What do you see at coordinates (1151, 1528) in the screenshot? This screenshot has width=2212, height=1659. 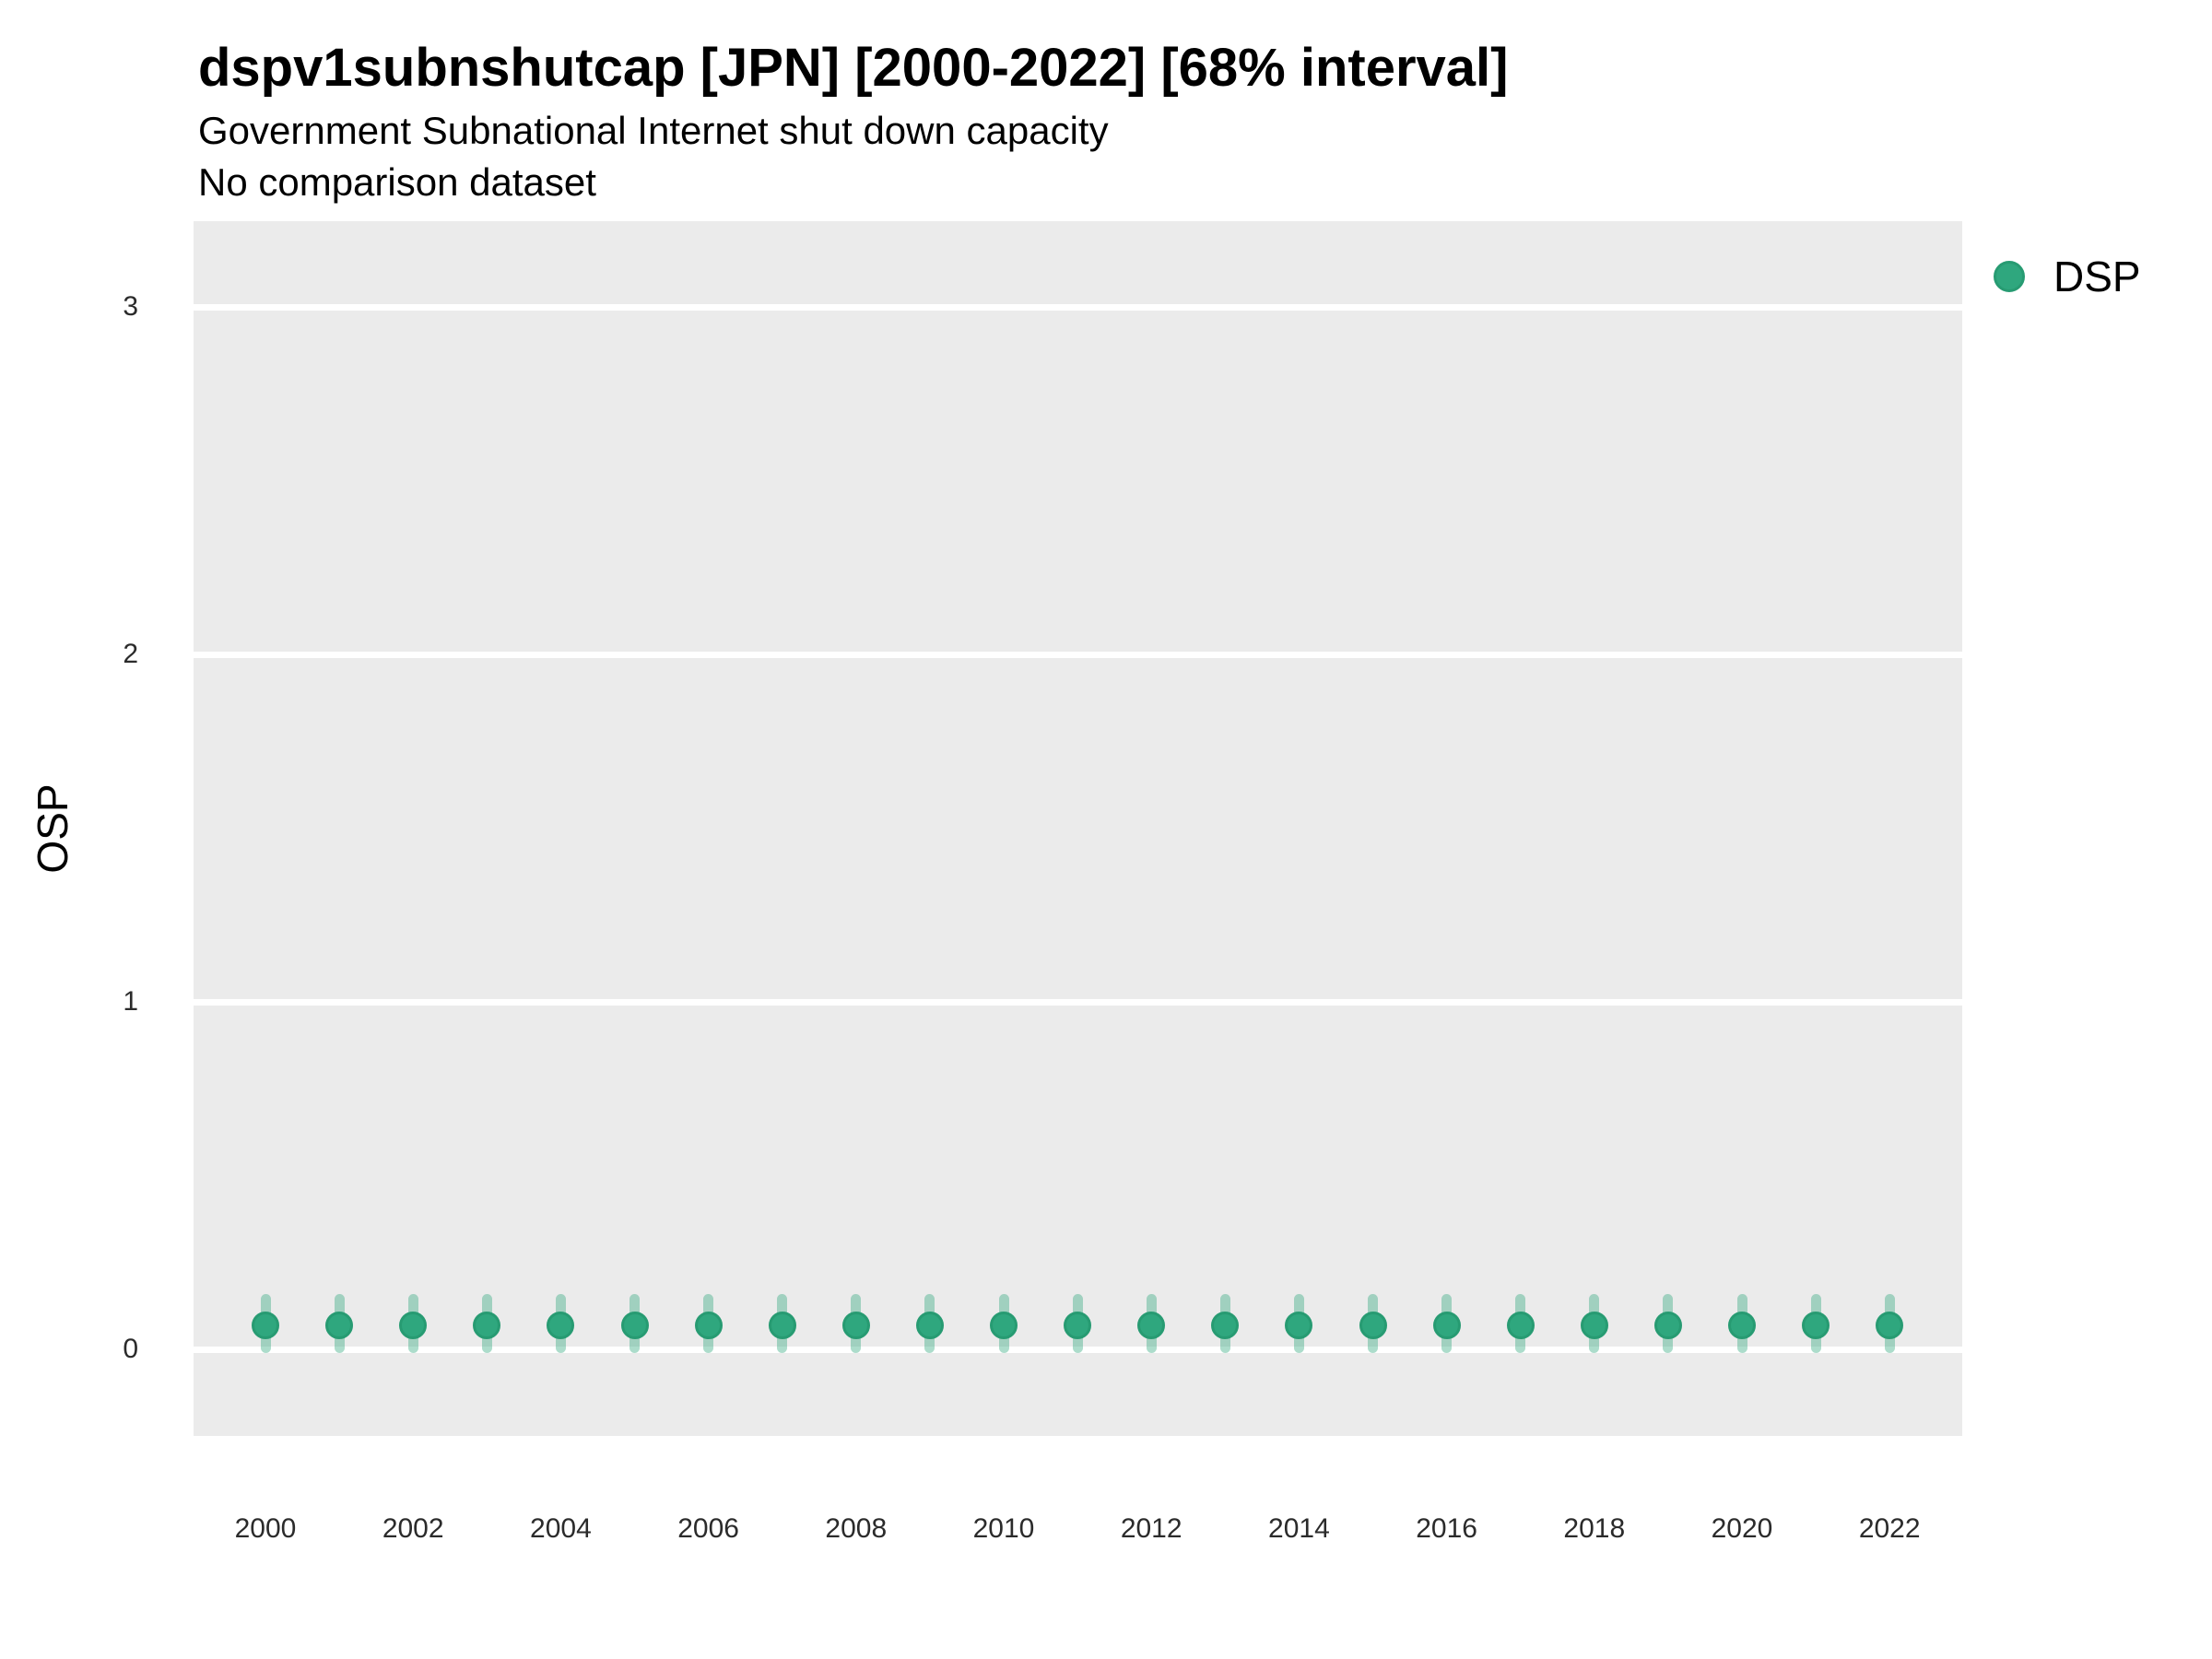 I see `x-tick-label: 2012` at bounding box center [1151, 1528].